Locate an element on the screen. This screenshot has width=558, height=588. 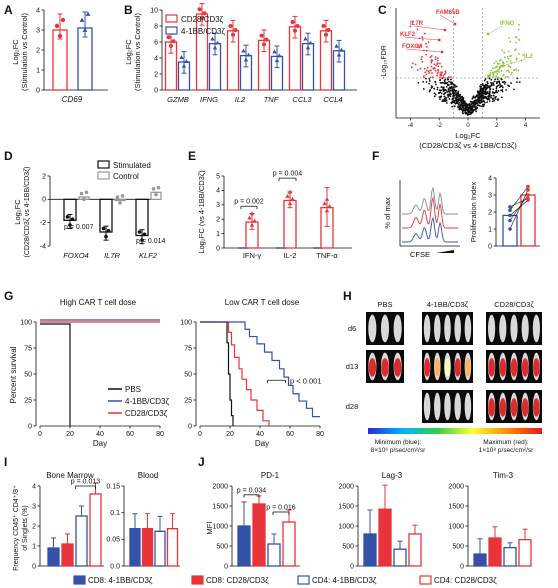
panel-e-category: IL-2 is located at coordinates (290, 255).